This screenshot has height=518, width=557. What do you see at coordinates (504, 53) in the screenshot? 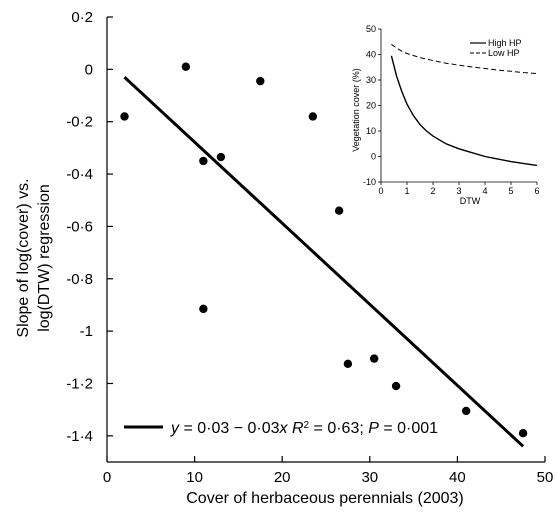
I see `legend-low-hp-label: Low HP` at bounding box center [504, 53].